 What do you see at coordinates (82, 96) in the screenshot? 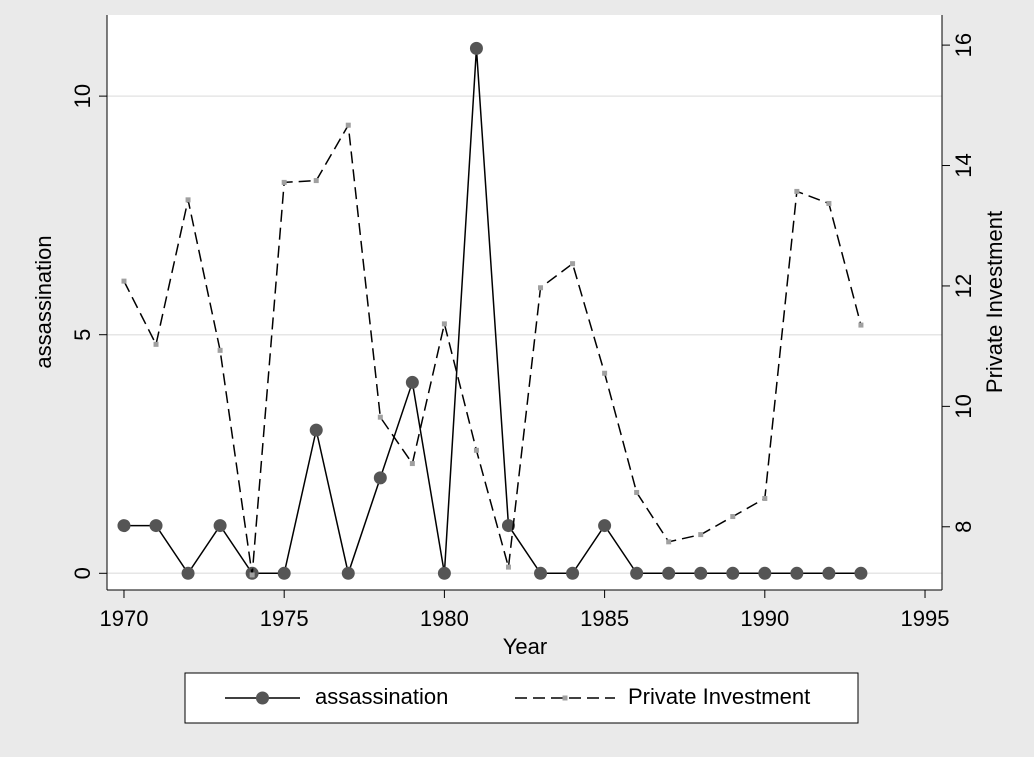
I see `y-tick-label: 10` at bounding box center [82, 96].